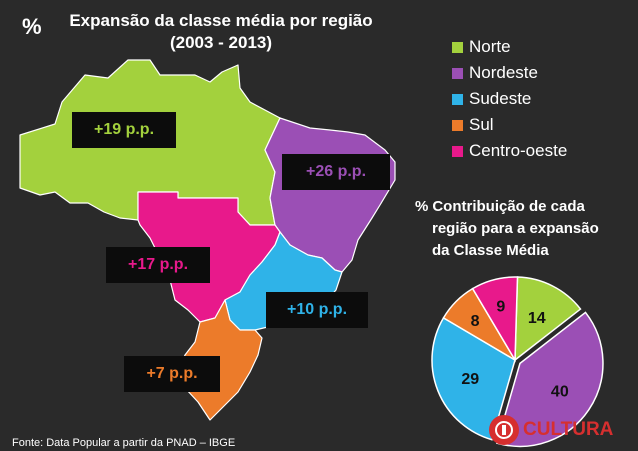  I want to click on title-line-1: Expansão da classe média por região, so click(221, 20).